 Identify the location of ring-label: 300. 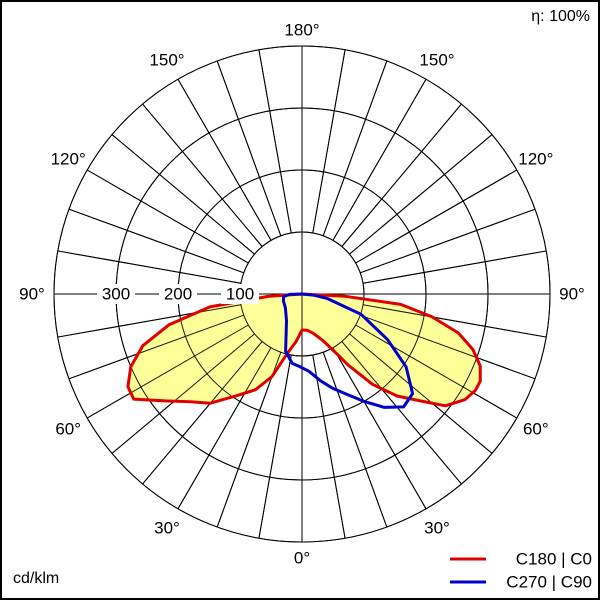
(116, 294).